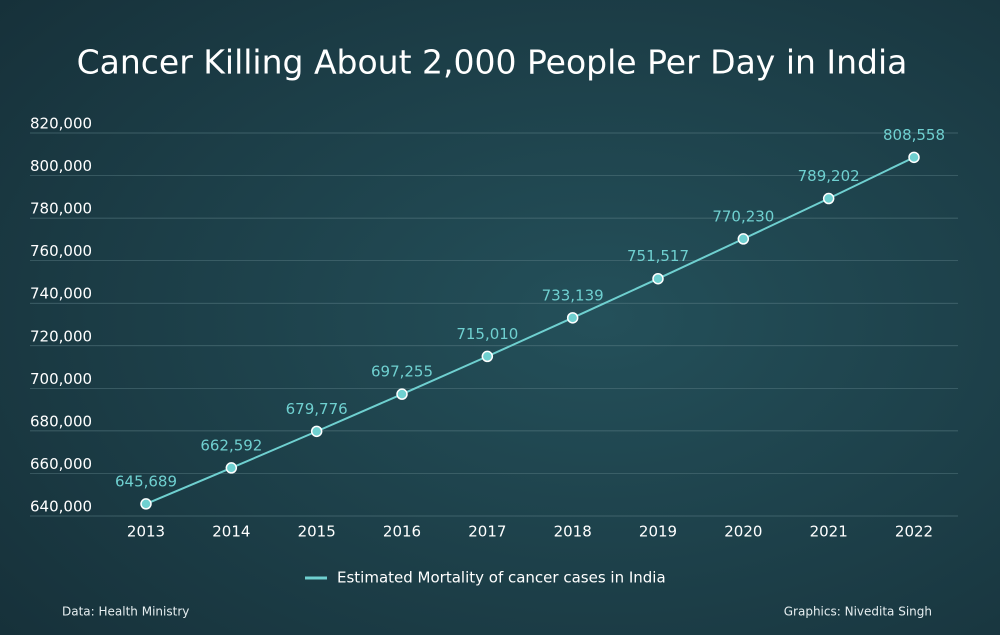  What do you see at coordinates (61, 166) in the screenshot?
I see `y-tick-label: 800,000` at bounding box center [61, 166].